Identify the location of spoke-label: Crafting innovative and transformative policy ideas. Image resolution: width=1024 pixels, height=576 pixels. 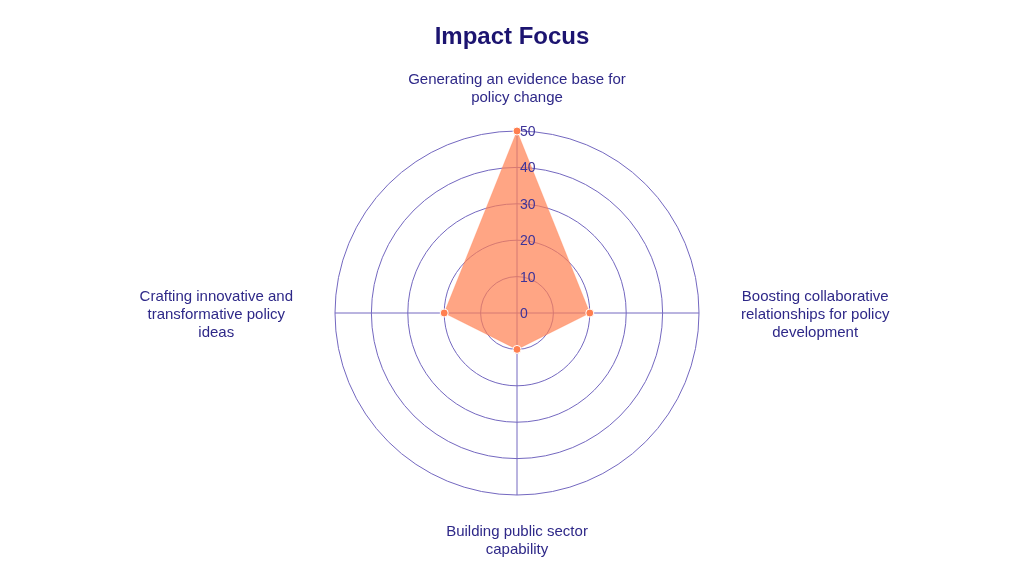
(216, 313).